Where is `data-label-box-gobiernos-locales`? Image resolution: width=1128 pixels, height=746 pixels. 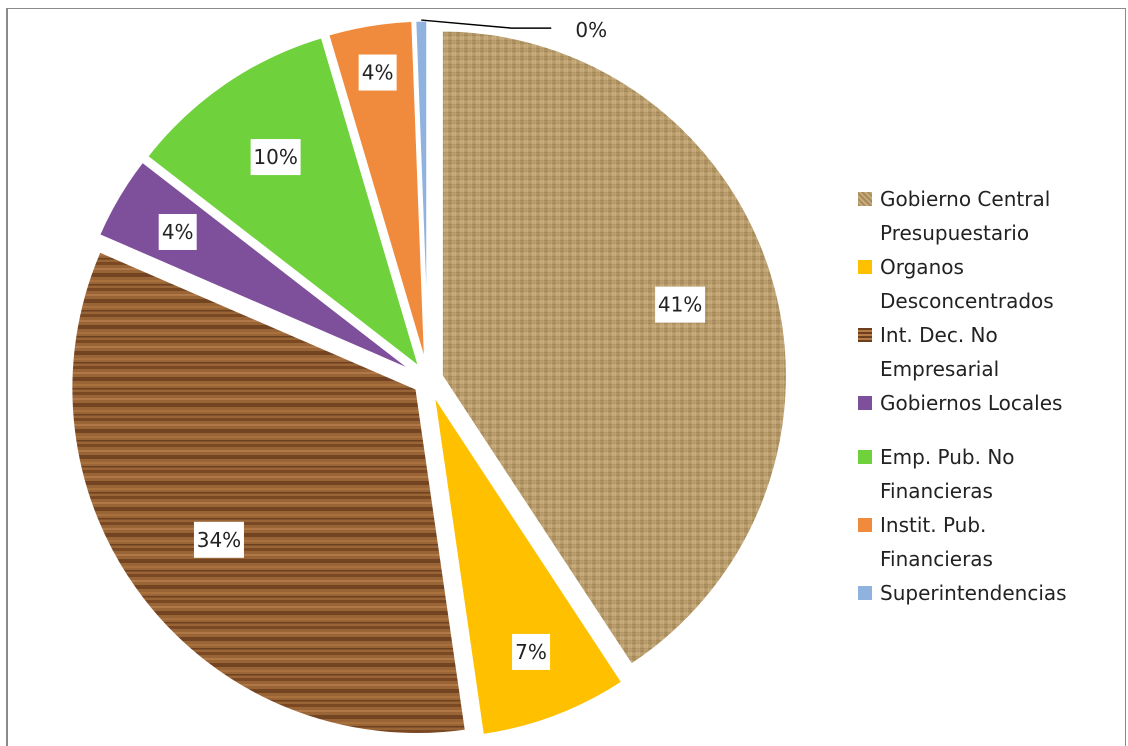 data-label-box-gobiernos-locales is located at coordinates (177, 231).